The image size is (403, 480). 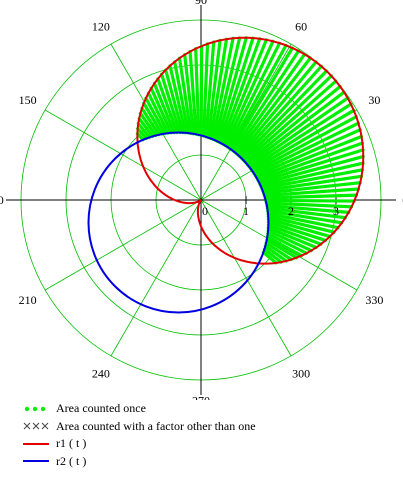 What do you see at coordinates (246, 211) in the screenshot?
I see `radial-tick-label: 1` at bounding box center [246, 211].